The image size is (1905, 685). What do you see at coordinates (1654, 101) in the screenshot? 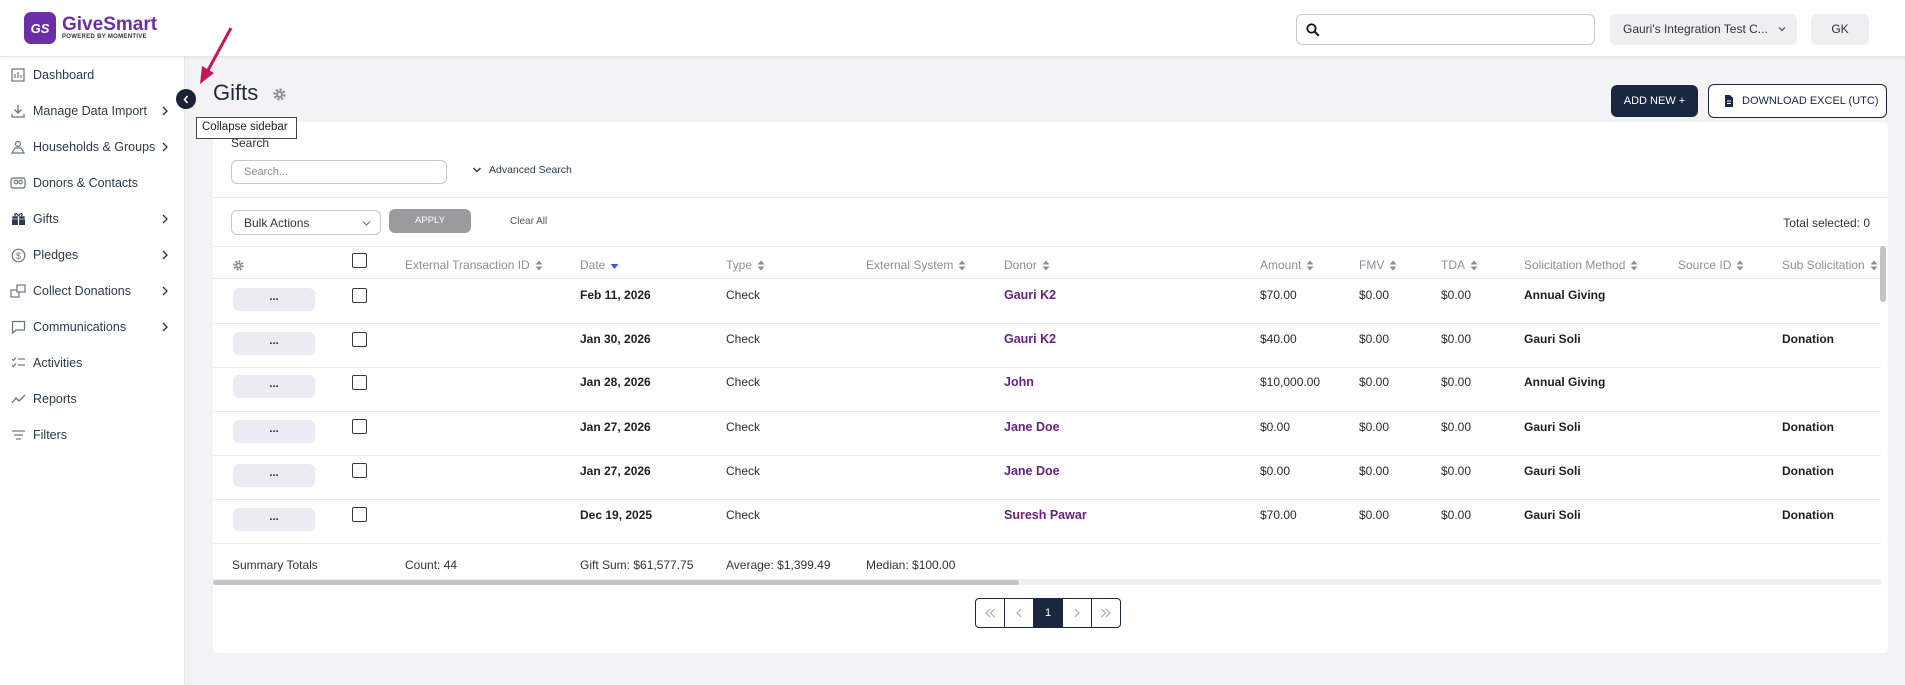
I see `add-new-button: ADD NEW +` at bounding box center [1654, 101].